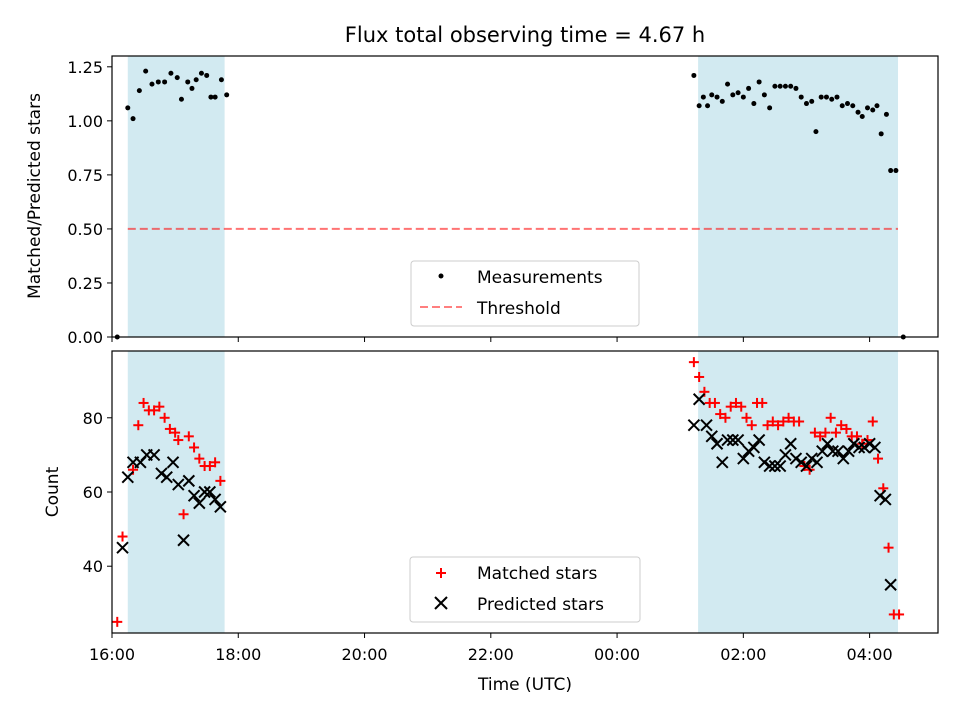  I want to click on chart-title: Flux total observing time = 4.67 h, so click(525, 35).